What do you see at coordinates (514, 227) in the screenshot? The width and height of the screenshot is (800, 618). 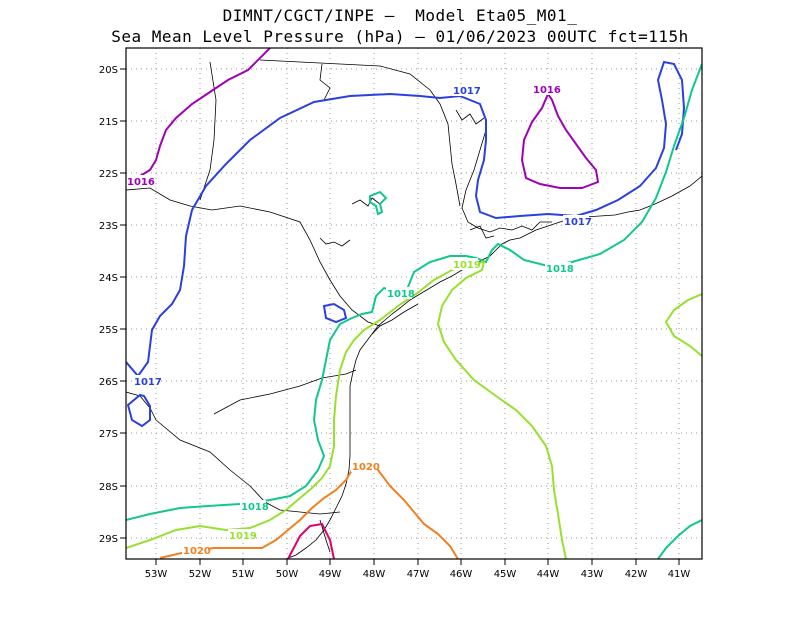 I see `bay-rj` at bounding box center [514, 227].